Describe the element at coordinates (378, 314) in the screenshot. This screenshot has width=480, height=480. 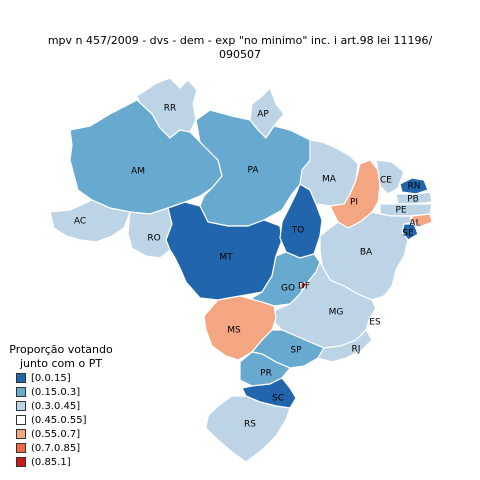
I see `state-es` at that location.